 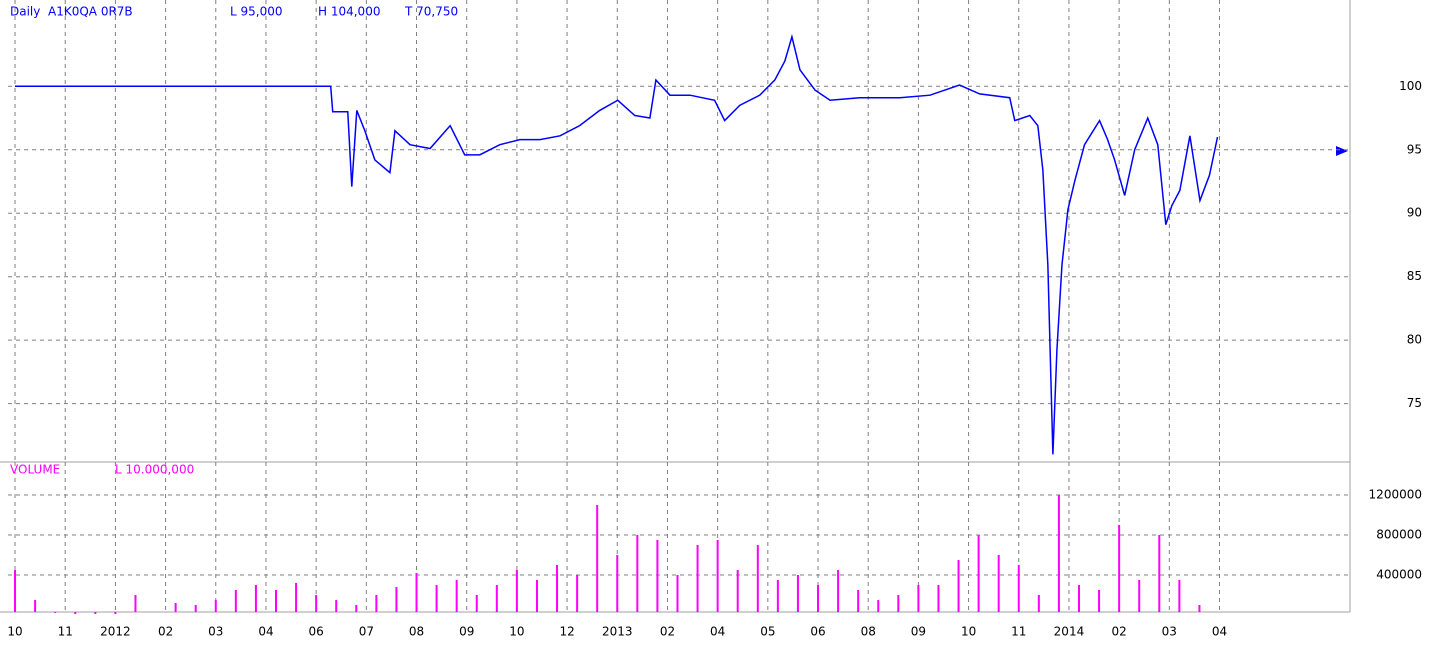 What do you see at coordinates (25, 12) in the screenshot?
I see `header-label: Daily` at bounding box center [25, 12].